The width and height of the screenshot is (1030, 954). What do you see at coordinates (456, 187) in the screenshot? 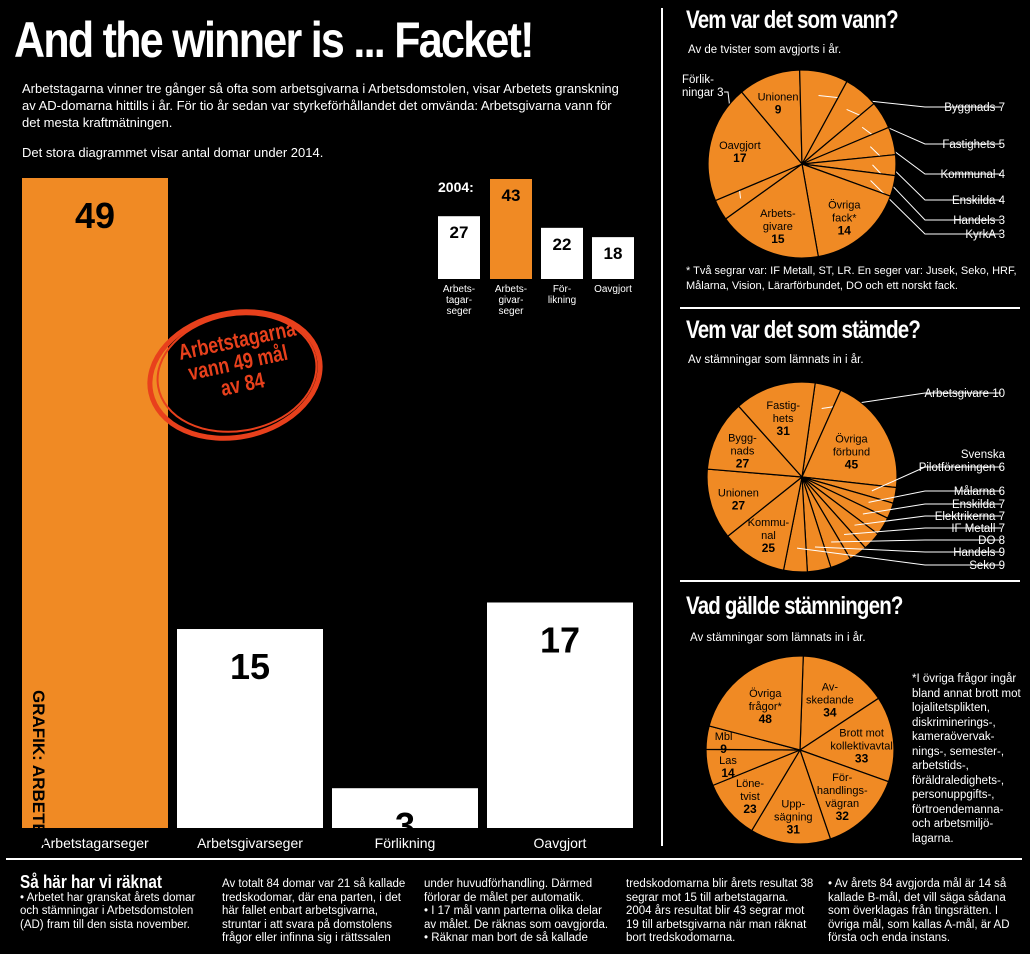
I see `chart-2004-title: 2004:` at bounding box center [456, 187].